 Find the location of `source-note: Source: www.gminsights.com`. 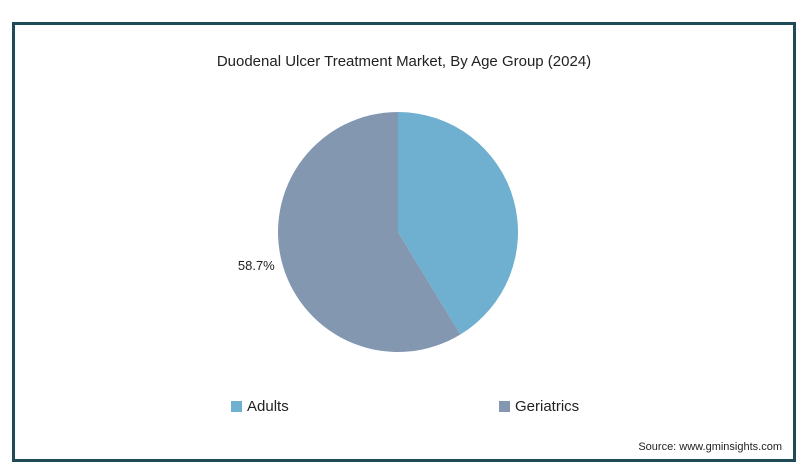

source-note: Source: www.gminsights.com is located at coordinates (710, 447).